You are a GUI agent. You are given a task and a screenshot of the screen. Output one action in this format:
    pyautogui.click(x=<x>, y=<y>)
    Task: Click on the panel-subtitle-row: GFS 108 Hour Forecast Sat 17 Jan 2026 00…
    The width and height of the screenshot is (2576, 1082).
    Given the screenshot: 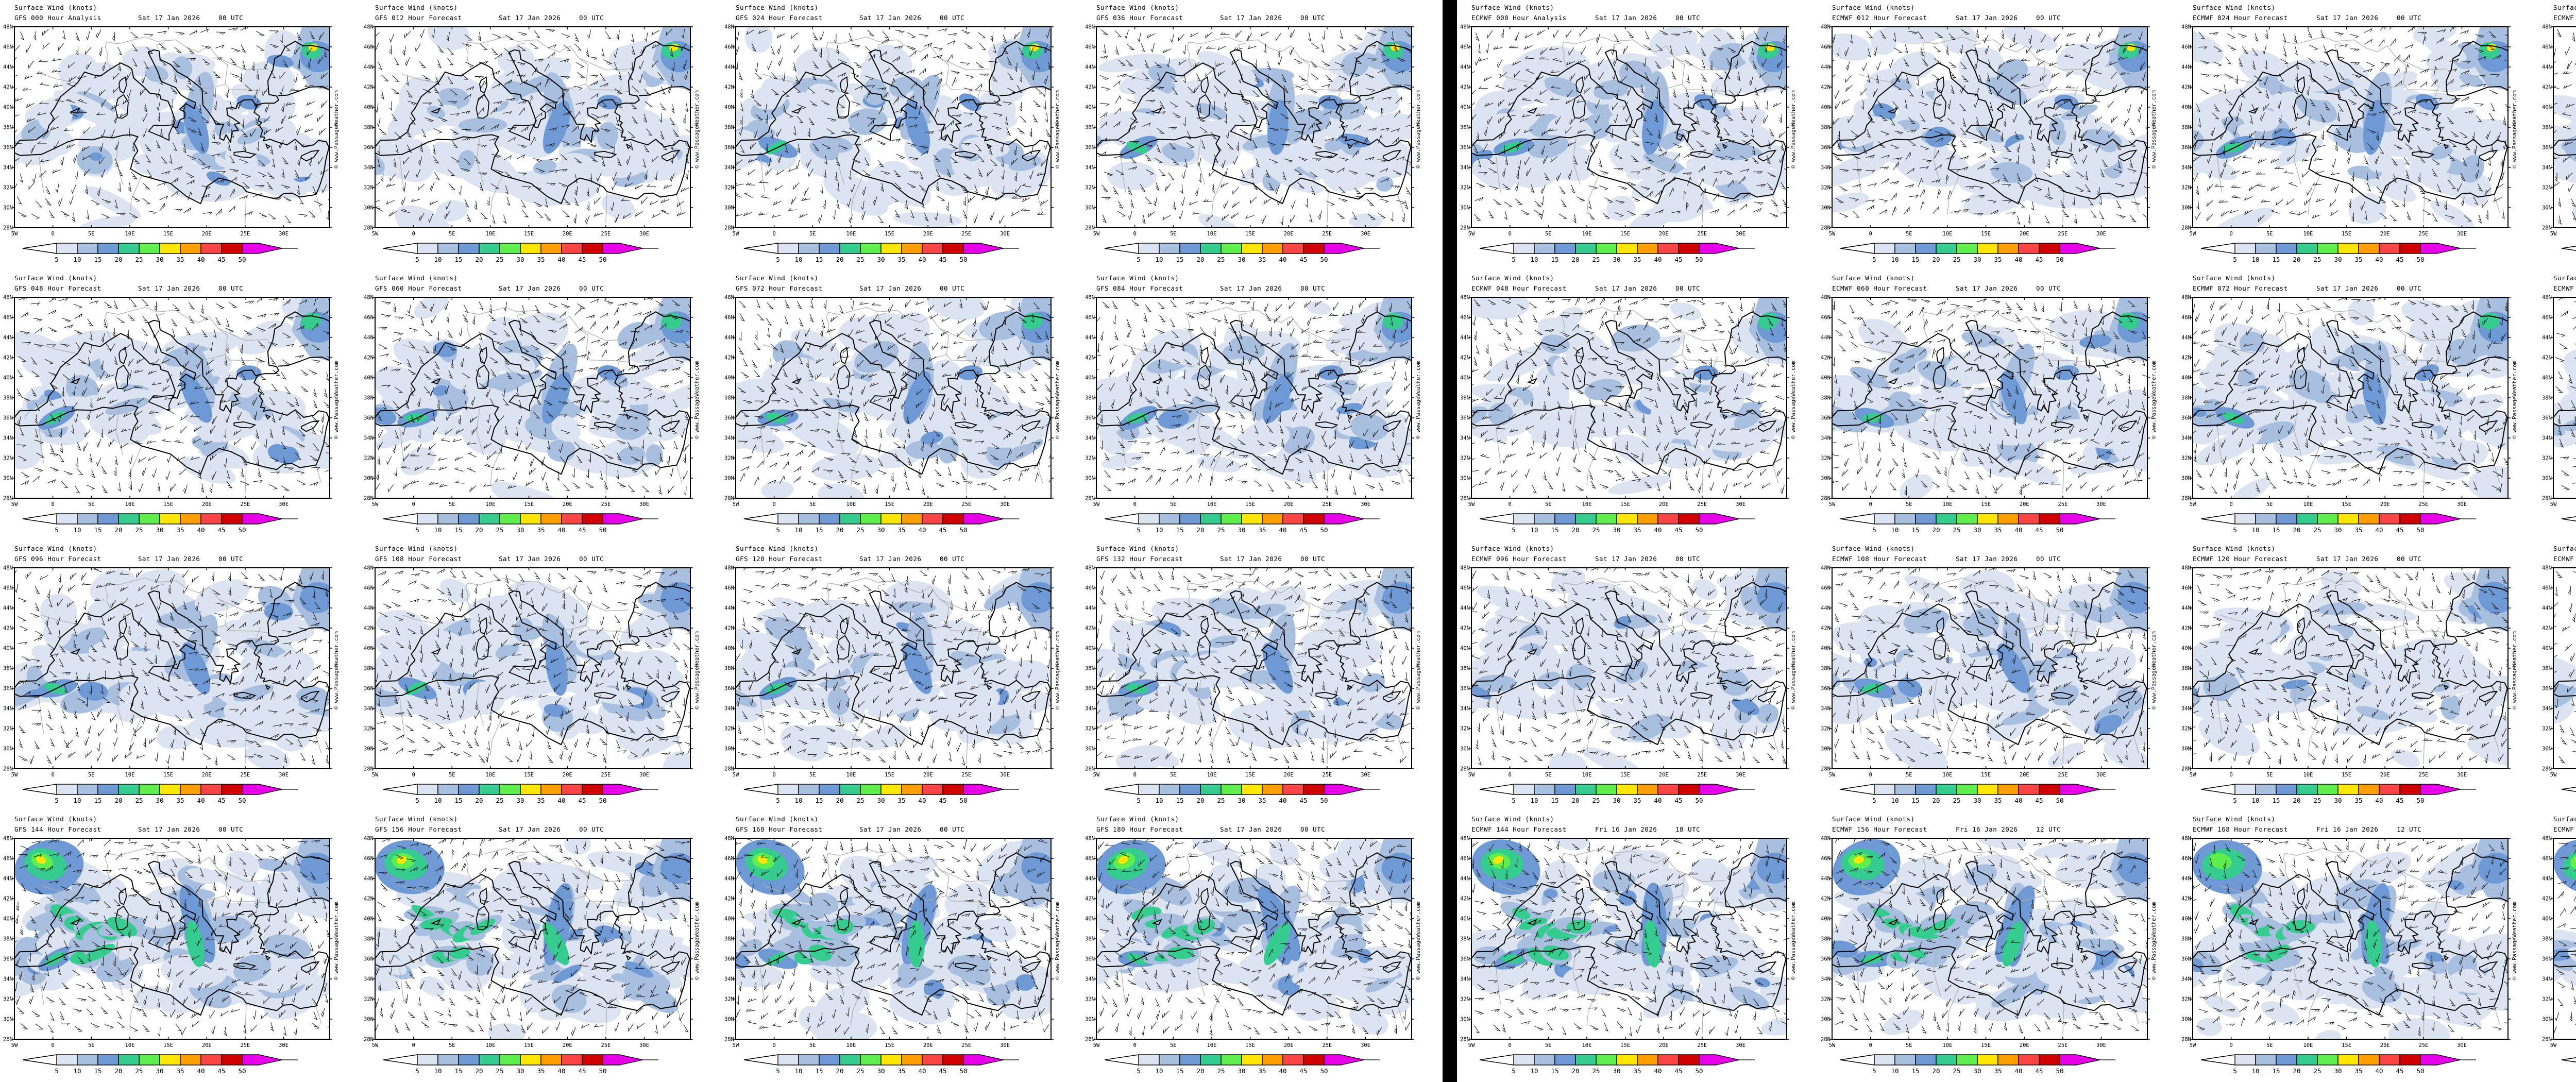 What is the action you would take?
    pyautogui.click(x=541, y=559)
    